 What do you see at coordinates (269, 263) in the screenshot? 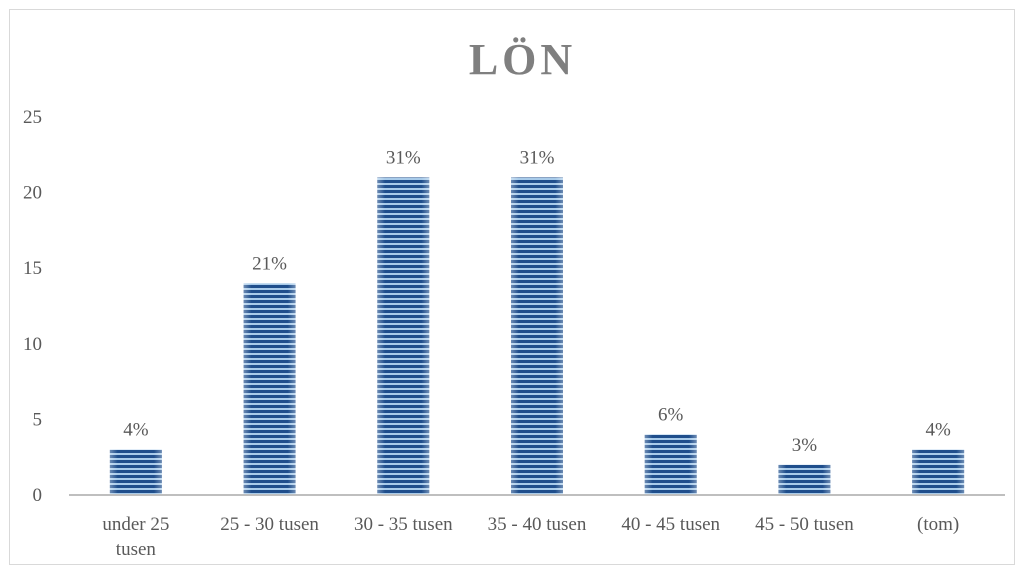
I see `data-label: 21%` at bounding box center [269, 263].